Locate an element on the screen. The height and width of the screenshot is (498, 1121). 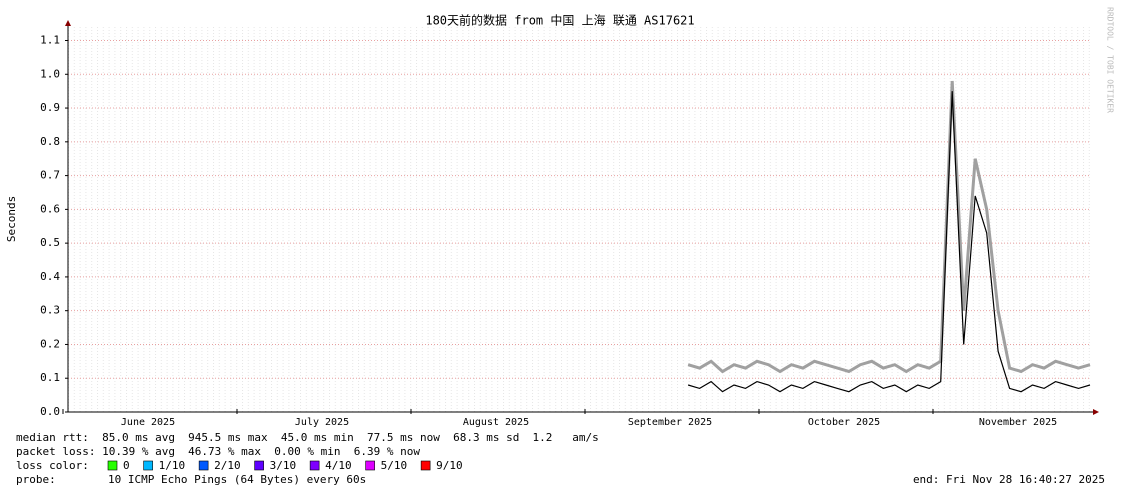
probe-label: probe: is located at coordinates (36, 479).